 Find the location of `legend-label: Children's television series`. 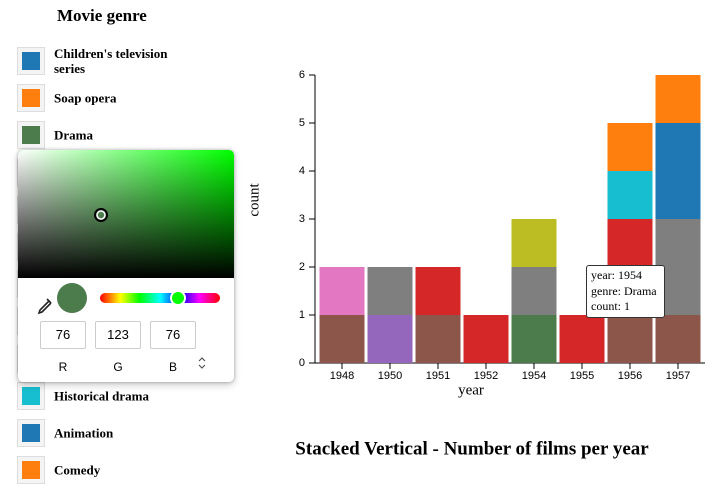

legend-label: Children's television series is located at coordinates (111, 61).